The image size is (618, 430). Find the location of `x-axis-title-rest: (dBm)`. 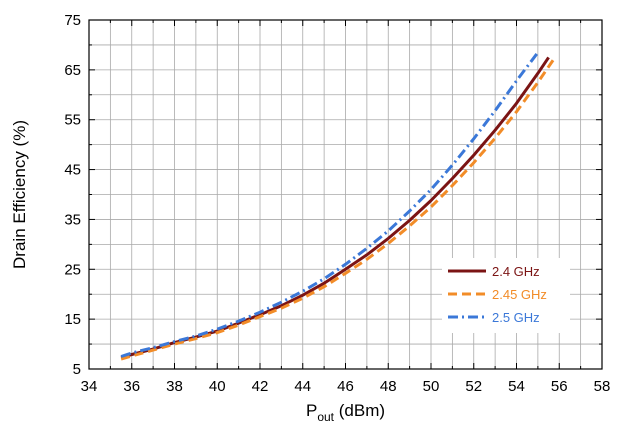

x-axis-title-rest: (dBm) is located at coordinates (359, 410).